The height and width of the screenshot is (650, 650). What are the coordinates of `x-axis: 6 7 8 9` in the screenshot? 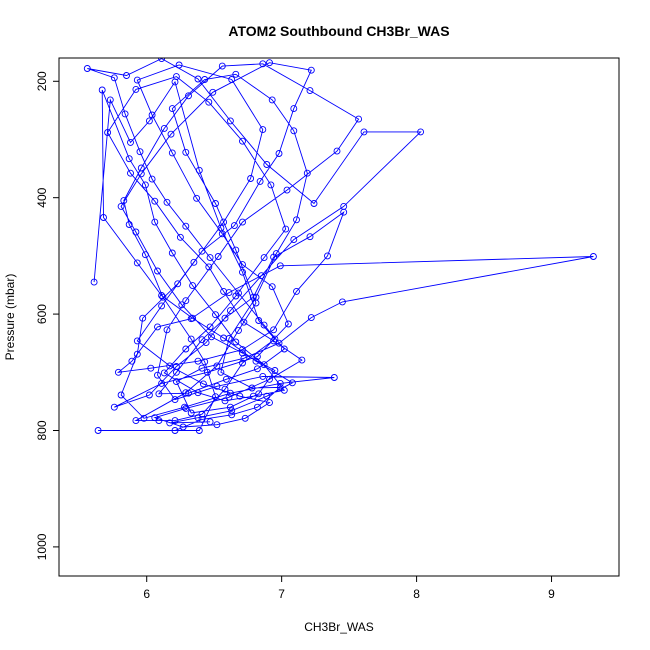 It's located at (349, 588).